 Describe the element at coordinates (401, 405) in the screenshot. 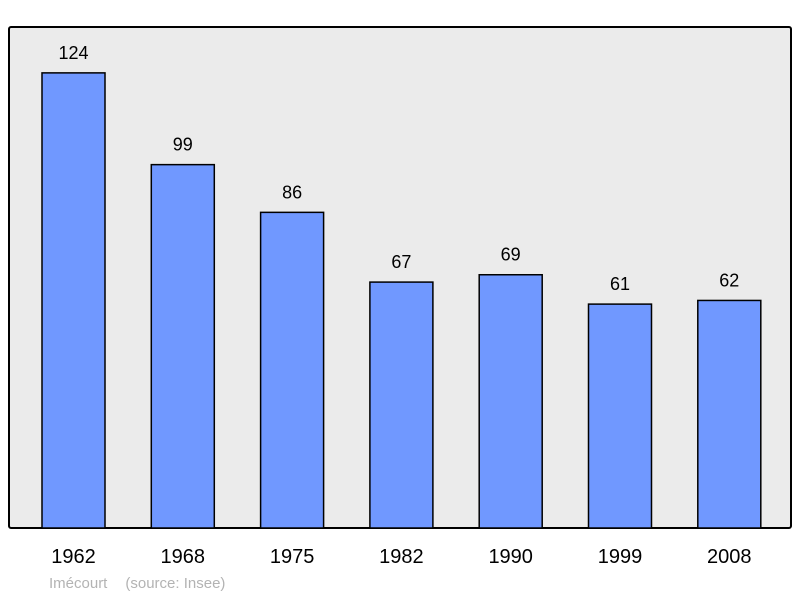

I see `bar-1982` at that location.